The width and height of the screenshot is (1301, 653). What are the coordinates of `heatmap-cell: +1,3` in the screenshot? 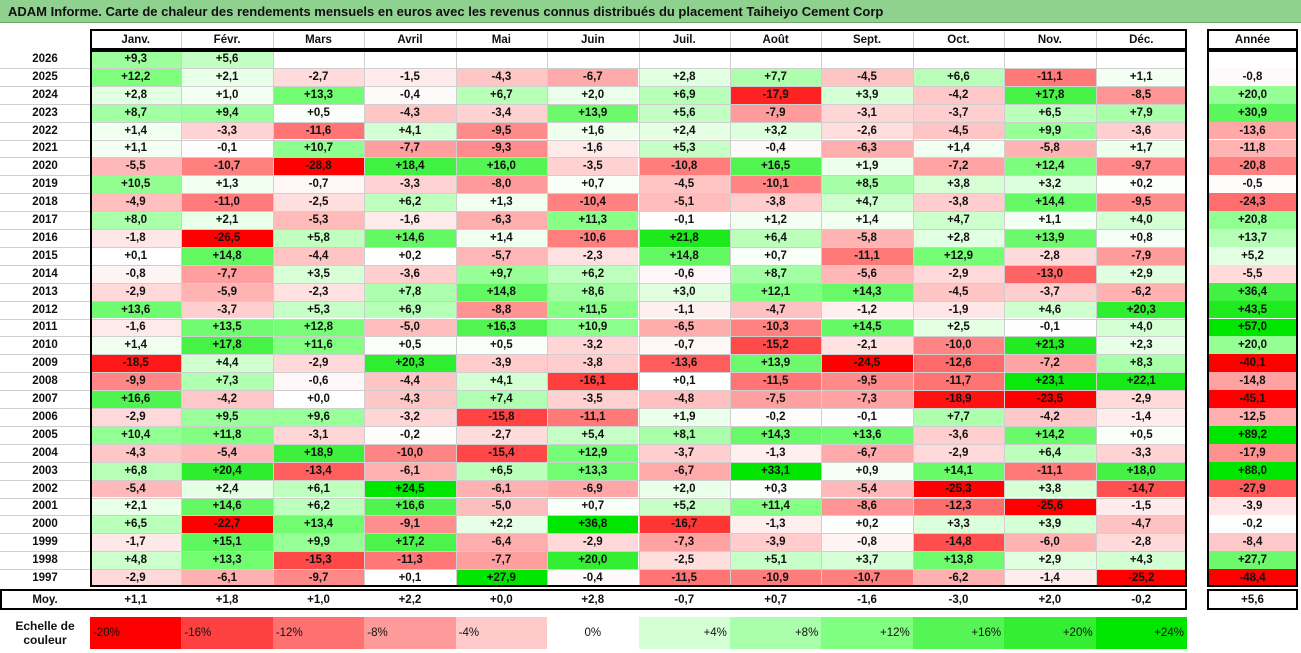 It's located at (501, 202).